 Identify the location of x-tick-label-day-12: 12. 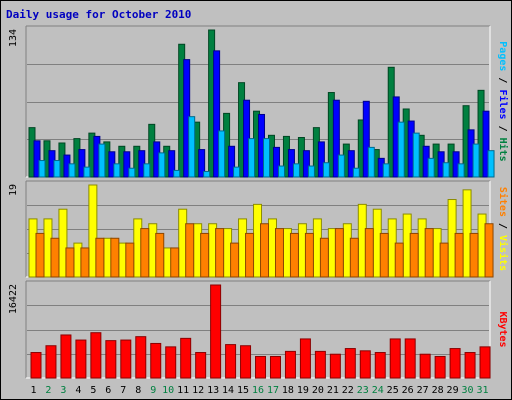
(198, 390).